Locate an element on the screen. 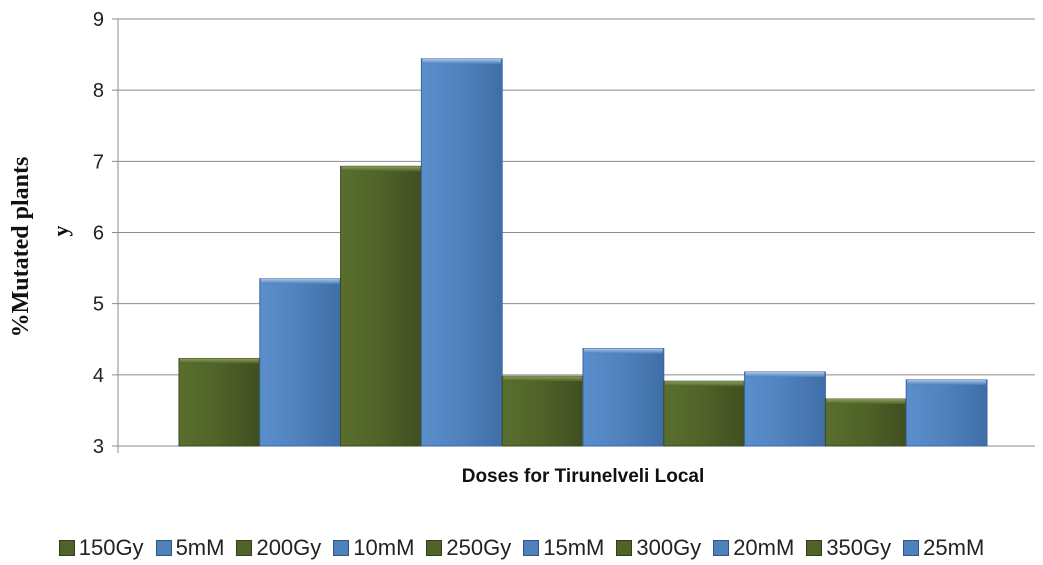 The height and width of the screenshot is (565, 1043). y-axis-label-line1: %Mutated plants is located at coordinates (21, 247).